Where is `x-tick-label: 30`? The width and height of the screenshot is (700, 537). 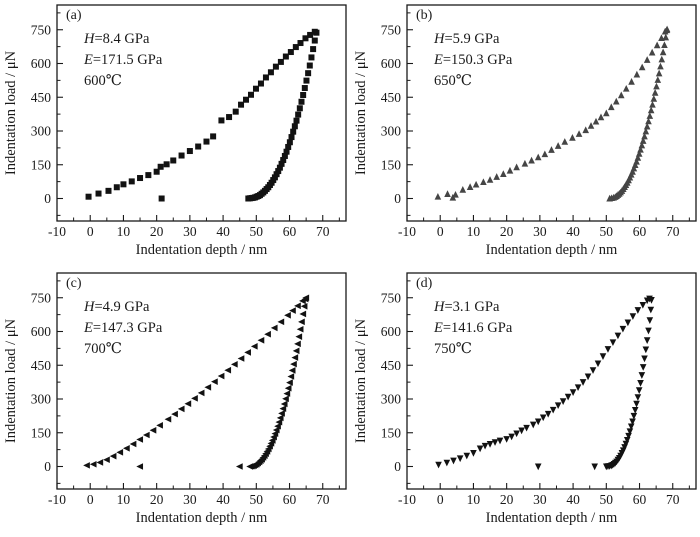
x-tick-label: 30 is located at coordinates (190, 231).